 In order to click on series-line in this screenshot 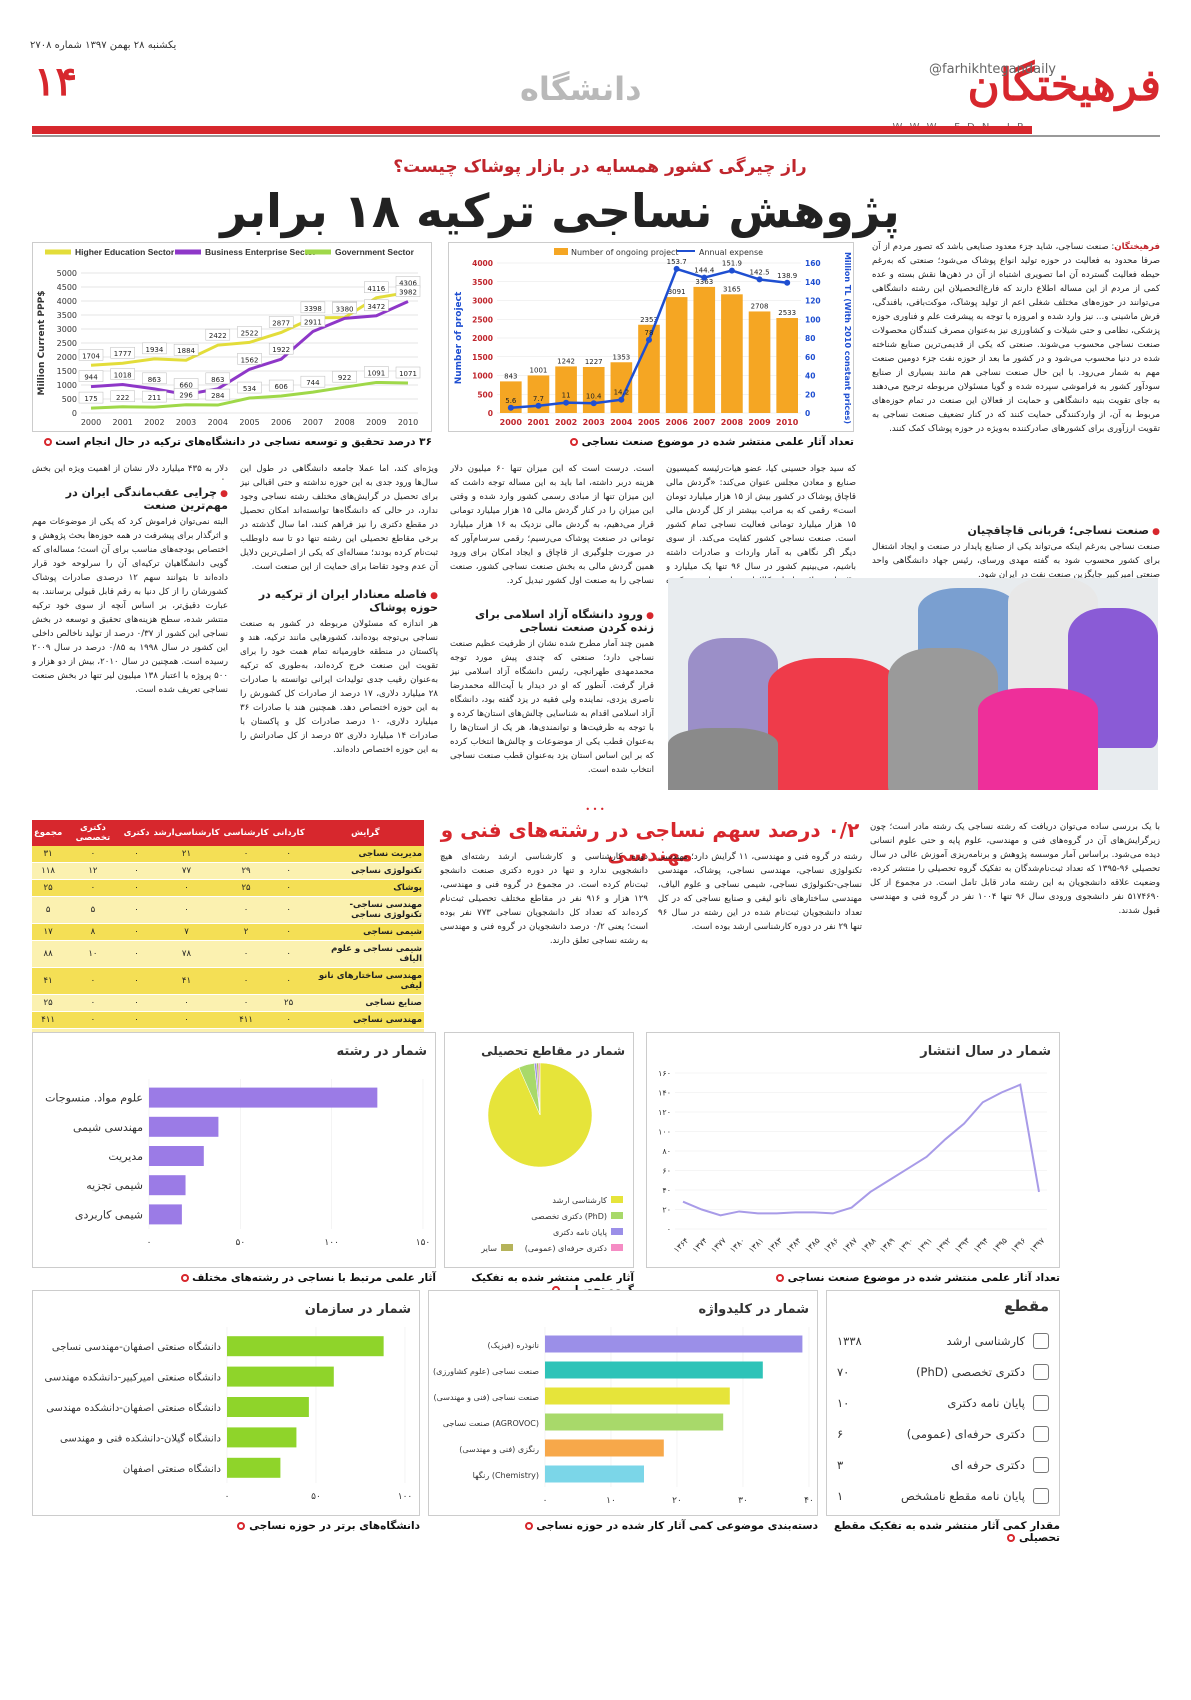, I will do `click(249, 395)`.